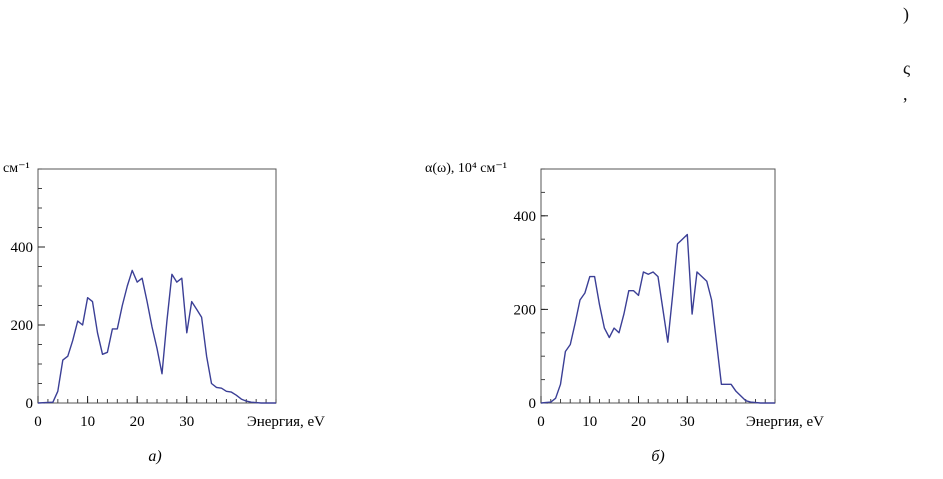 This screenshot has height=479, width=943. What do you see at coordinates (657, 456) in the screenshot?
I see `panel-caption: б)` at bounding box center [657, 456].